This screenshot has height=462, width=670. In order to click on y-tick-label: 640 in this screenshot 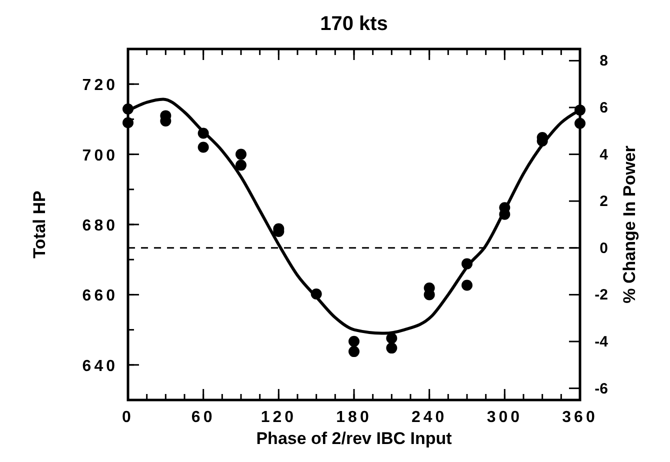, I will do `click(100, 366)`.